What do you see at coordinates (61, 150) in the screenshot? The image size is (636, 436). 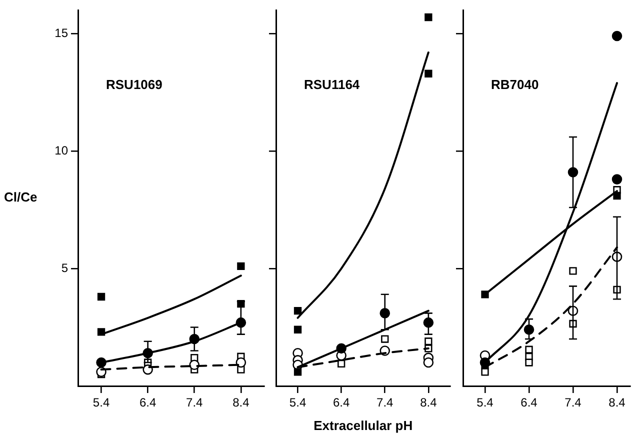 I see `y-tick-label: 10` at bounding box center [61, 150].